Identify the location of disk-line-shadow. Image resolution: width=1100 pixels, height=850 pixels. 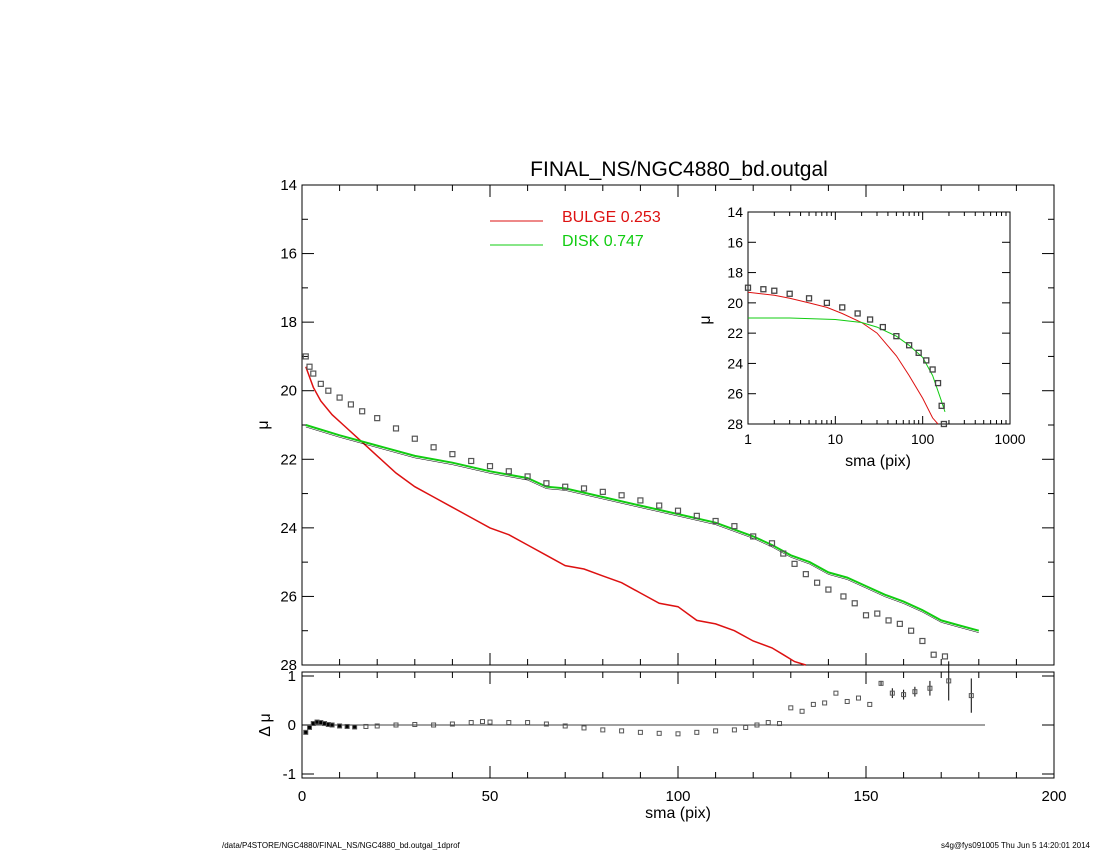
(642, 529).